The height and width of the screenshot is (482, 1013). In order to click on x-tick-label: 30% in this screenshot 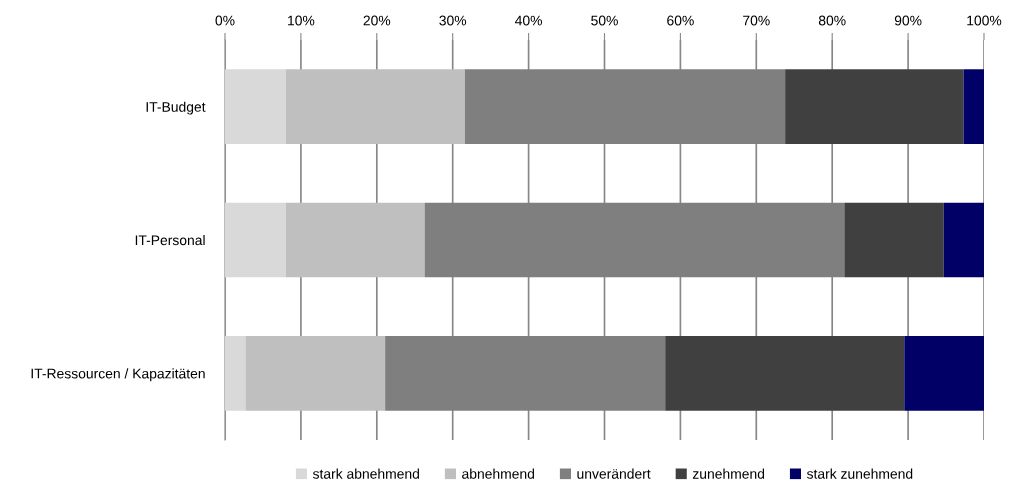, I will do `click(453, 20)`.